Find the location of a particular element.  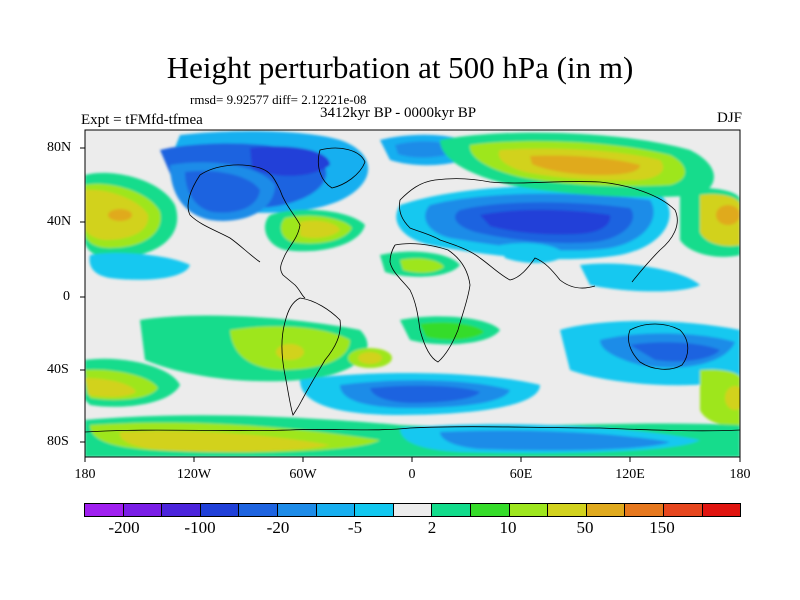

lon-label-120e: 120E is located at coordinates (630, 474).